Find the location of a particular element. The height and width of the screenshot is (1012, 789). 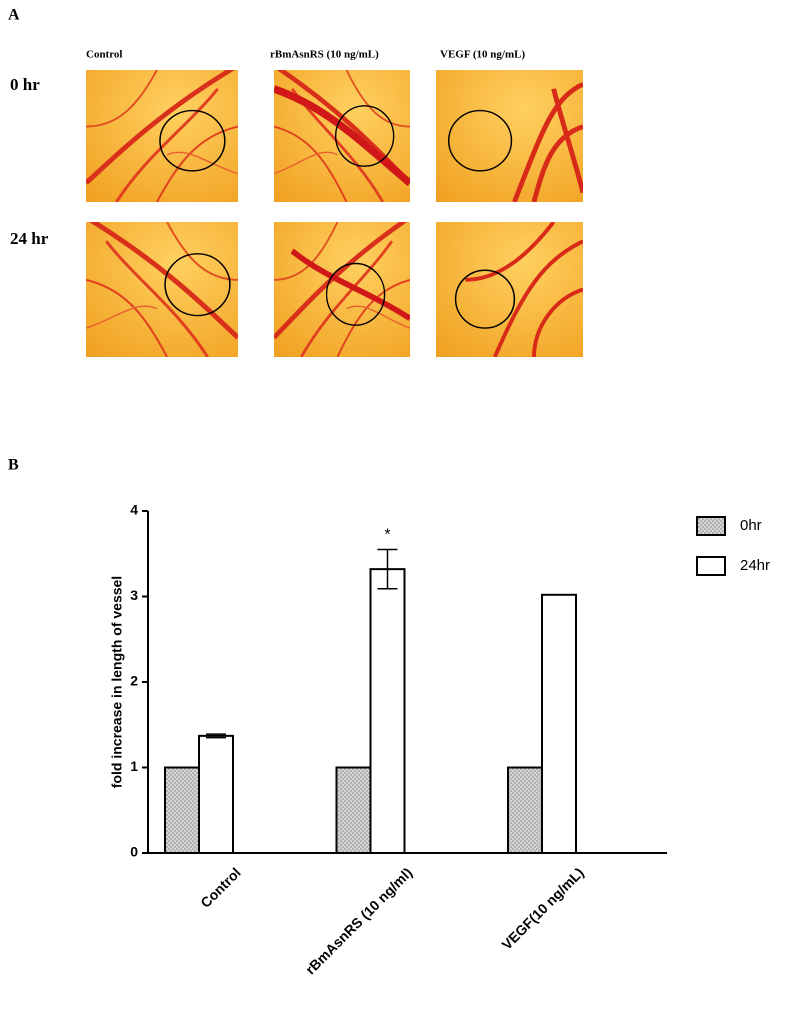

y-tick-label: 3 is located at coordinates (134, 595).